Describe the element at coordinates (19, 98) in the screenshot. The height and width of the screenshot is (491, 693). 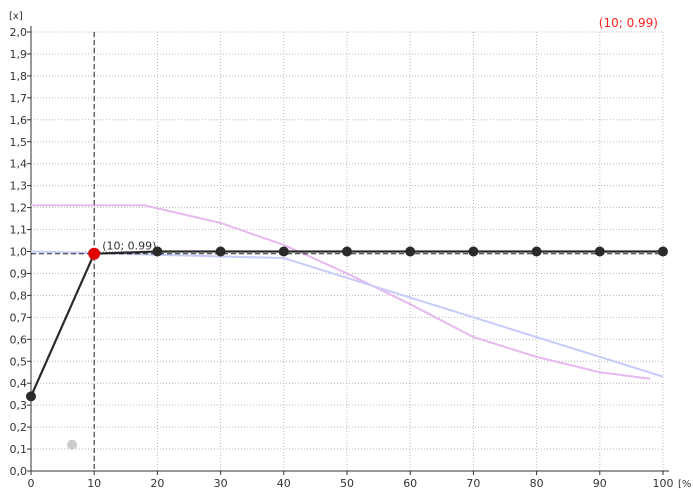
I see `y-tick-label: 1,7` at that location.